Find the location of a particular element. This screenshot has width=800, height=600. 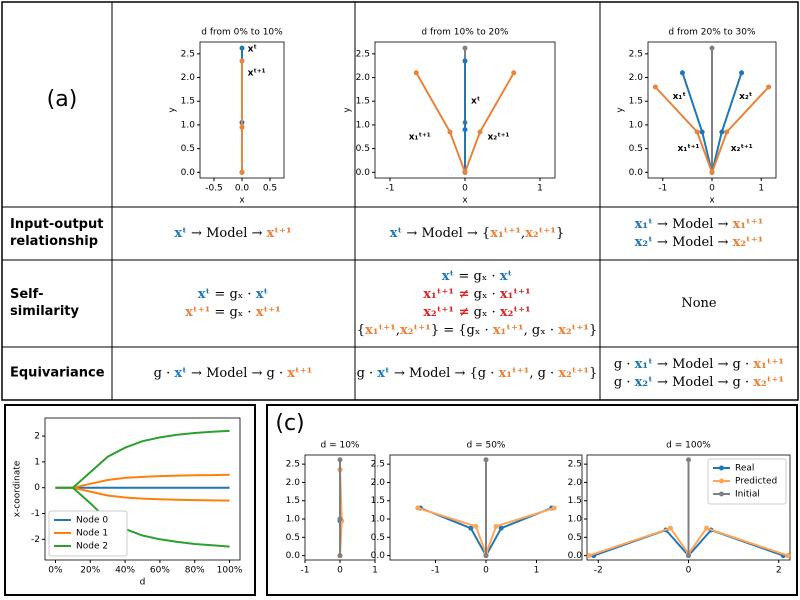

cell-line: x₂ᵗ⁺¹ ≠ gₓ · x₂ᵗ⁺¹ is located at coordinates (476, 312).